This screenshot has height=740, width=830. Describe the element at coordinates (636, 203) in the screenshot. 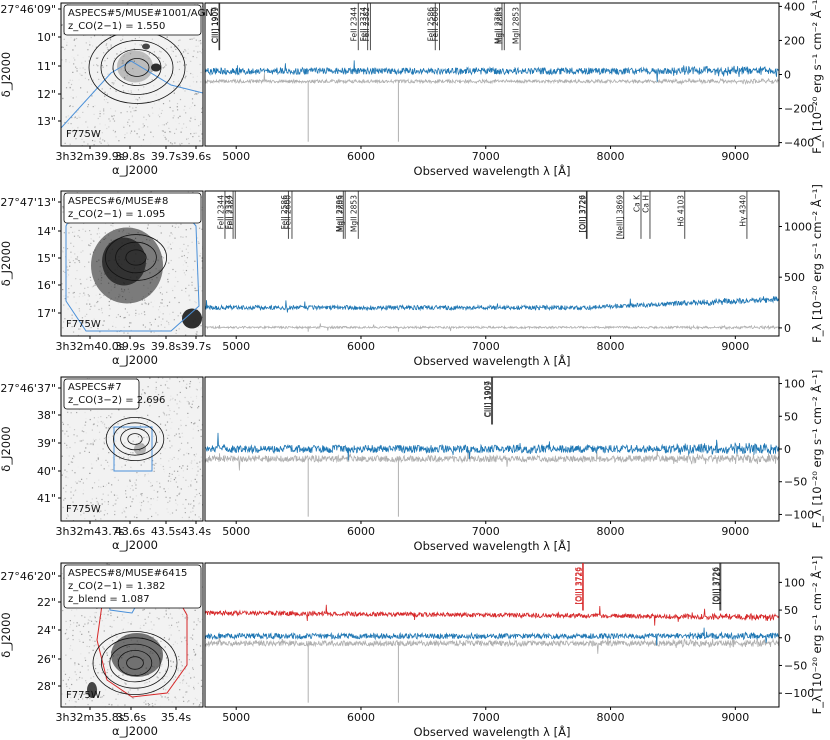

I see `line-marker-label: Ca K` at that location.